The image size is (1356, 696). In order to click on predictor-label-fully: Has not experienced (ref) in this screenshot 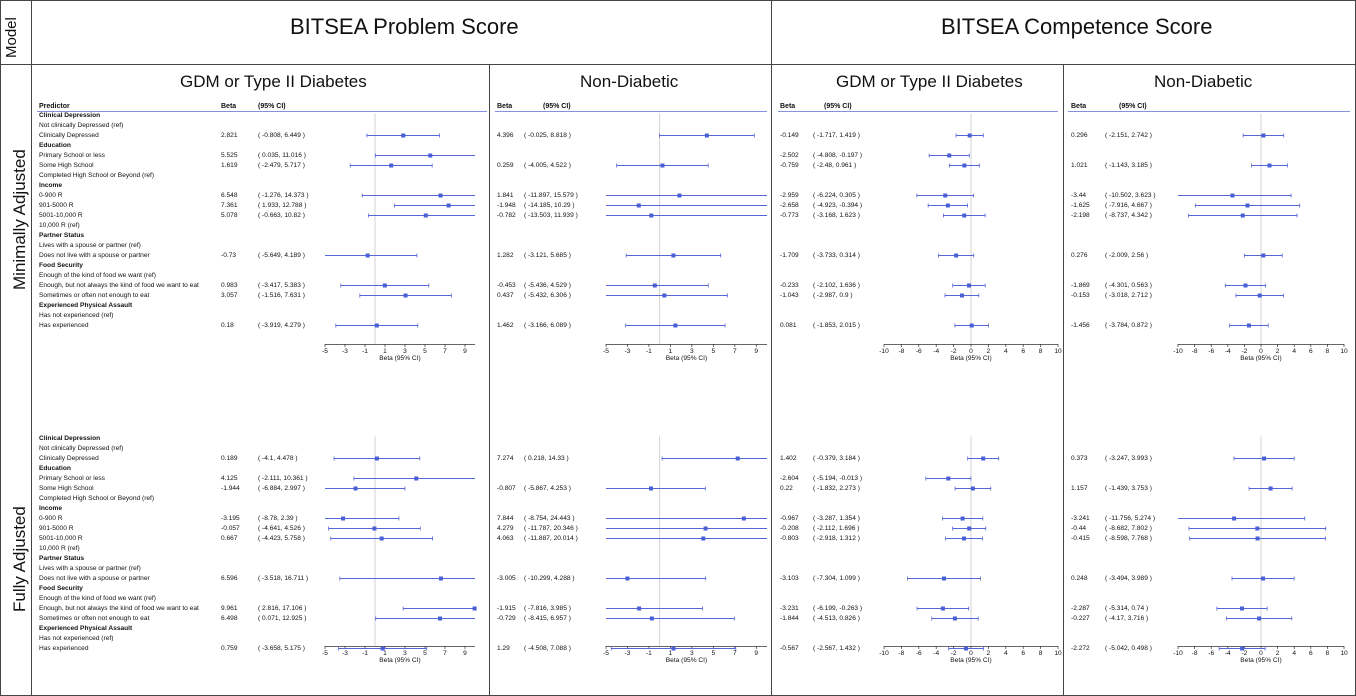, I will do `click(76, 638)`.